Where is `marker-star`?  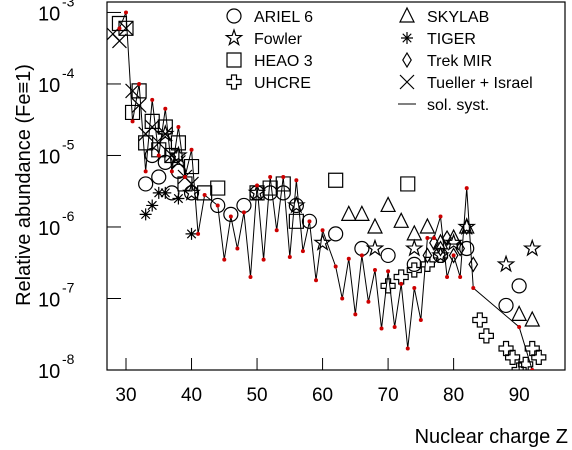 marker-star is located at coordinates (234, 37).